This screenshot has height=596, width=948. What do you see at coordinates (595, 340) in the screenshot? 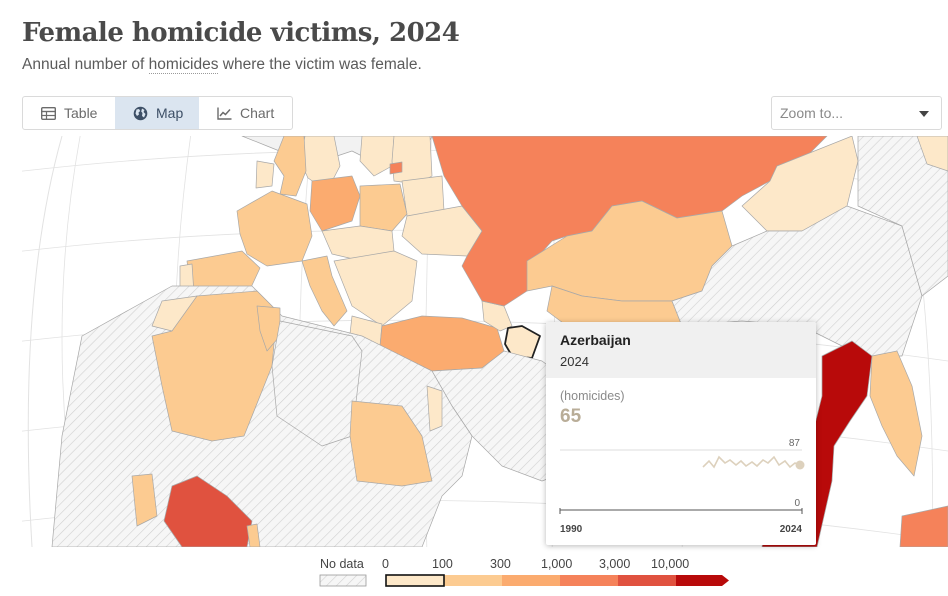
I see `tooltip-country: Azerbaijan` at bounding box center [595, 340].